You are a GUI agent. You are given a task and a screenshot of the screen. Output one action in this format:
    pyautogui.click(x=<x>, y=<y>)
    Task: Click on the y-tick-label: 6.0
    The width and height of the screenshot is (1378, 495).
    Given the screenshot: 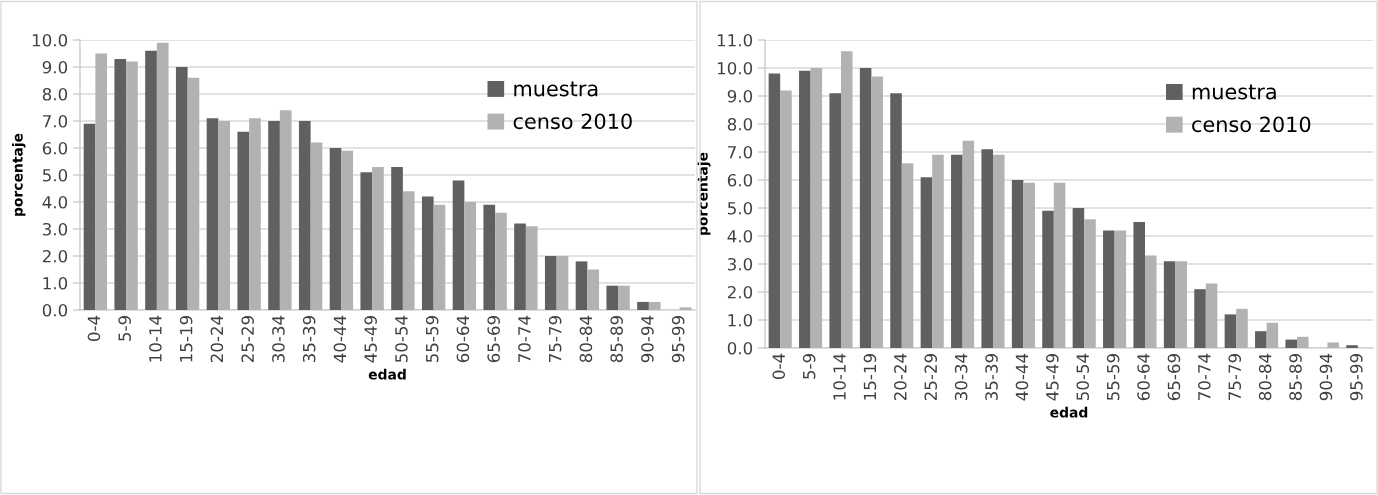 What is the action you would take?
    pyautogui.click(x=740, y=180)
    